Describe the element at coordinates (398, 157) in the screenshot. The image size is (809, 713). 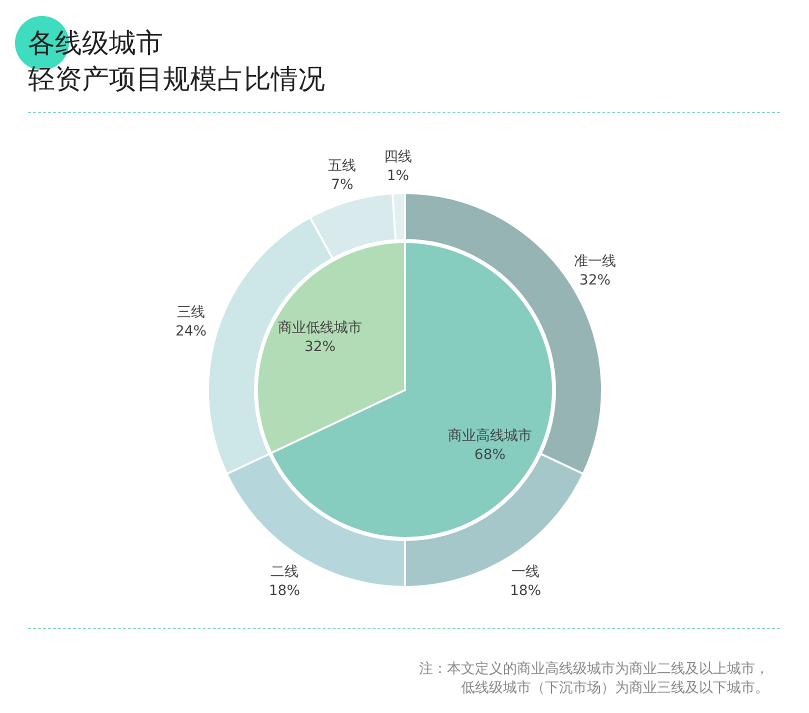
I see `slice-label: 四线` at that location.